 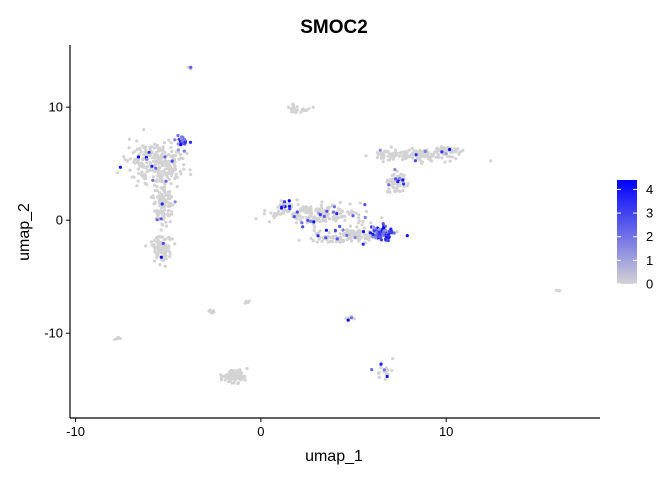 What do you see at coordinates (56, 107) in the screenshot?
I see `y-tick-label: 10` at bounding box center [56, 107].